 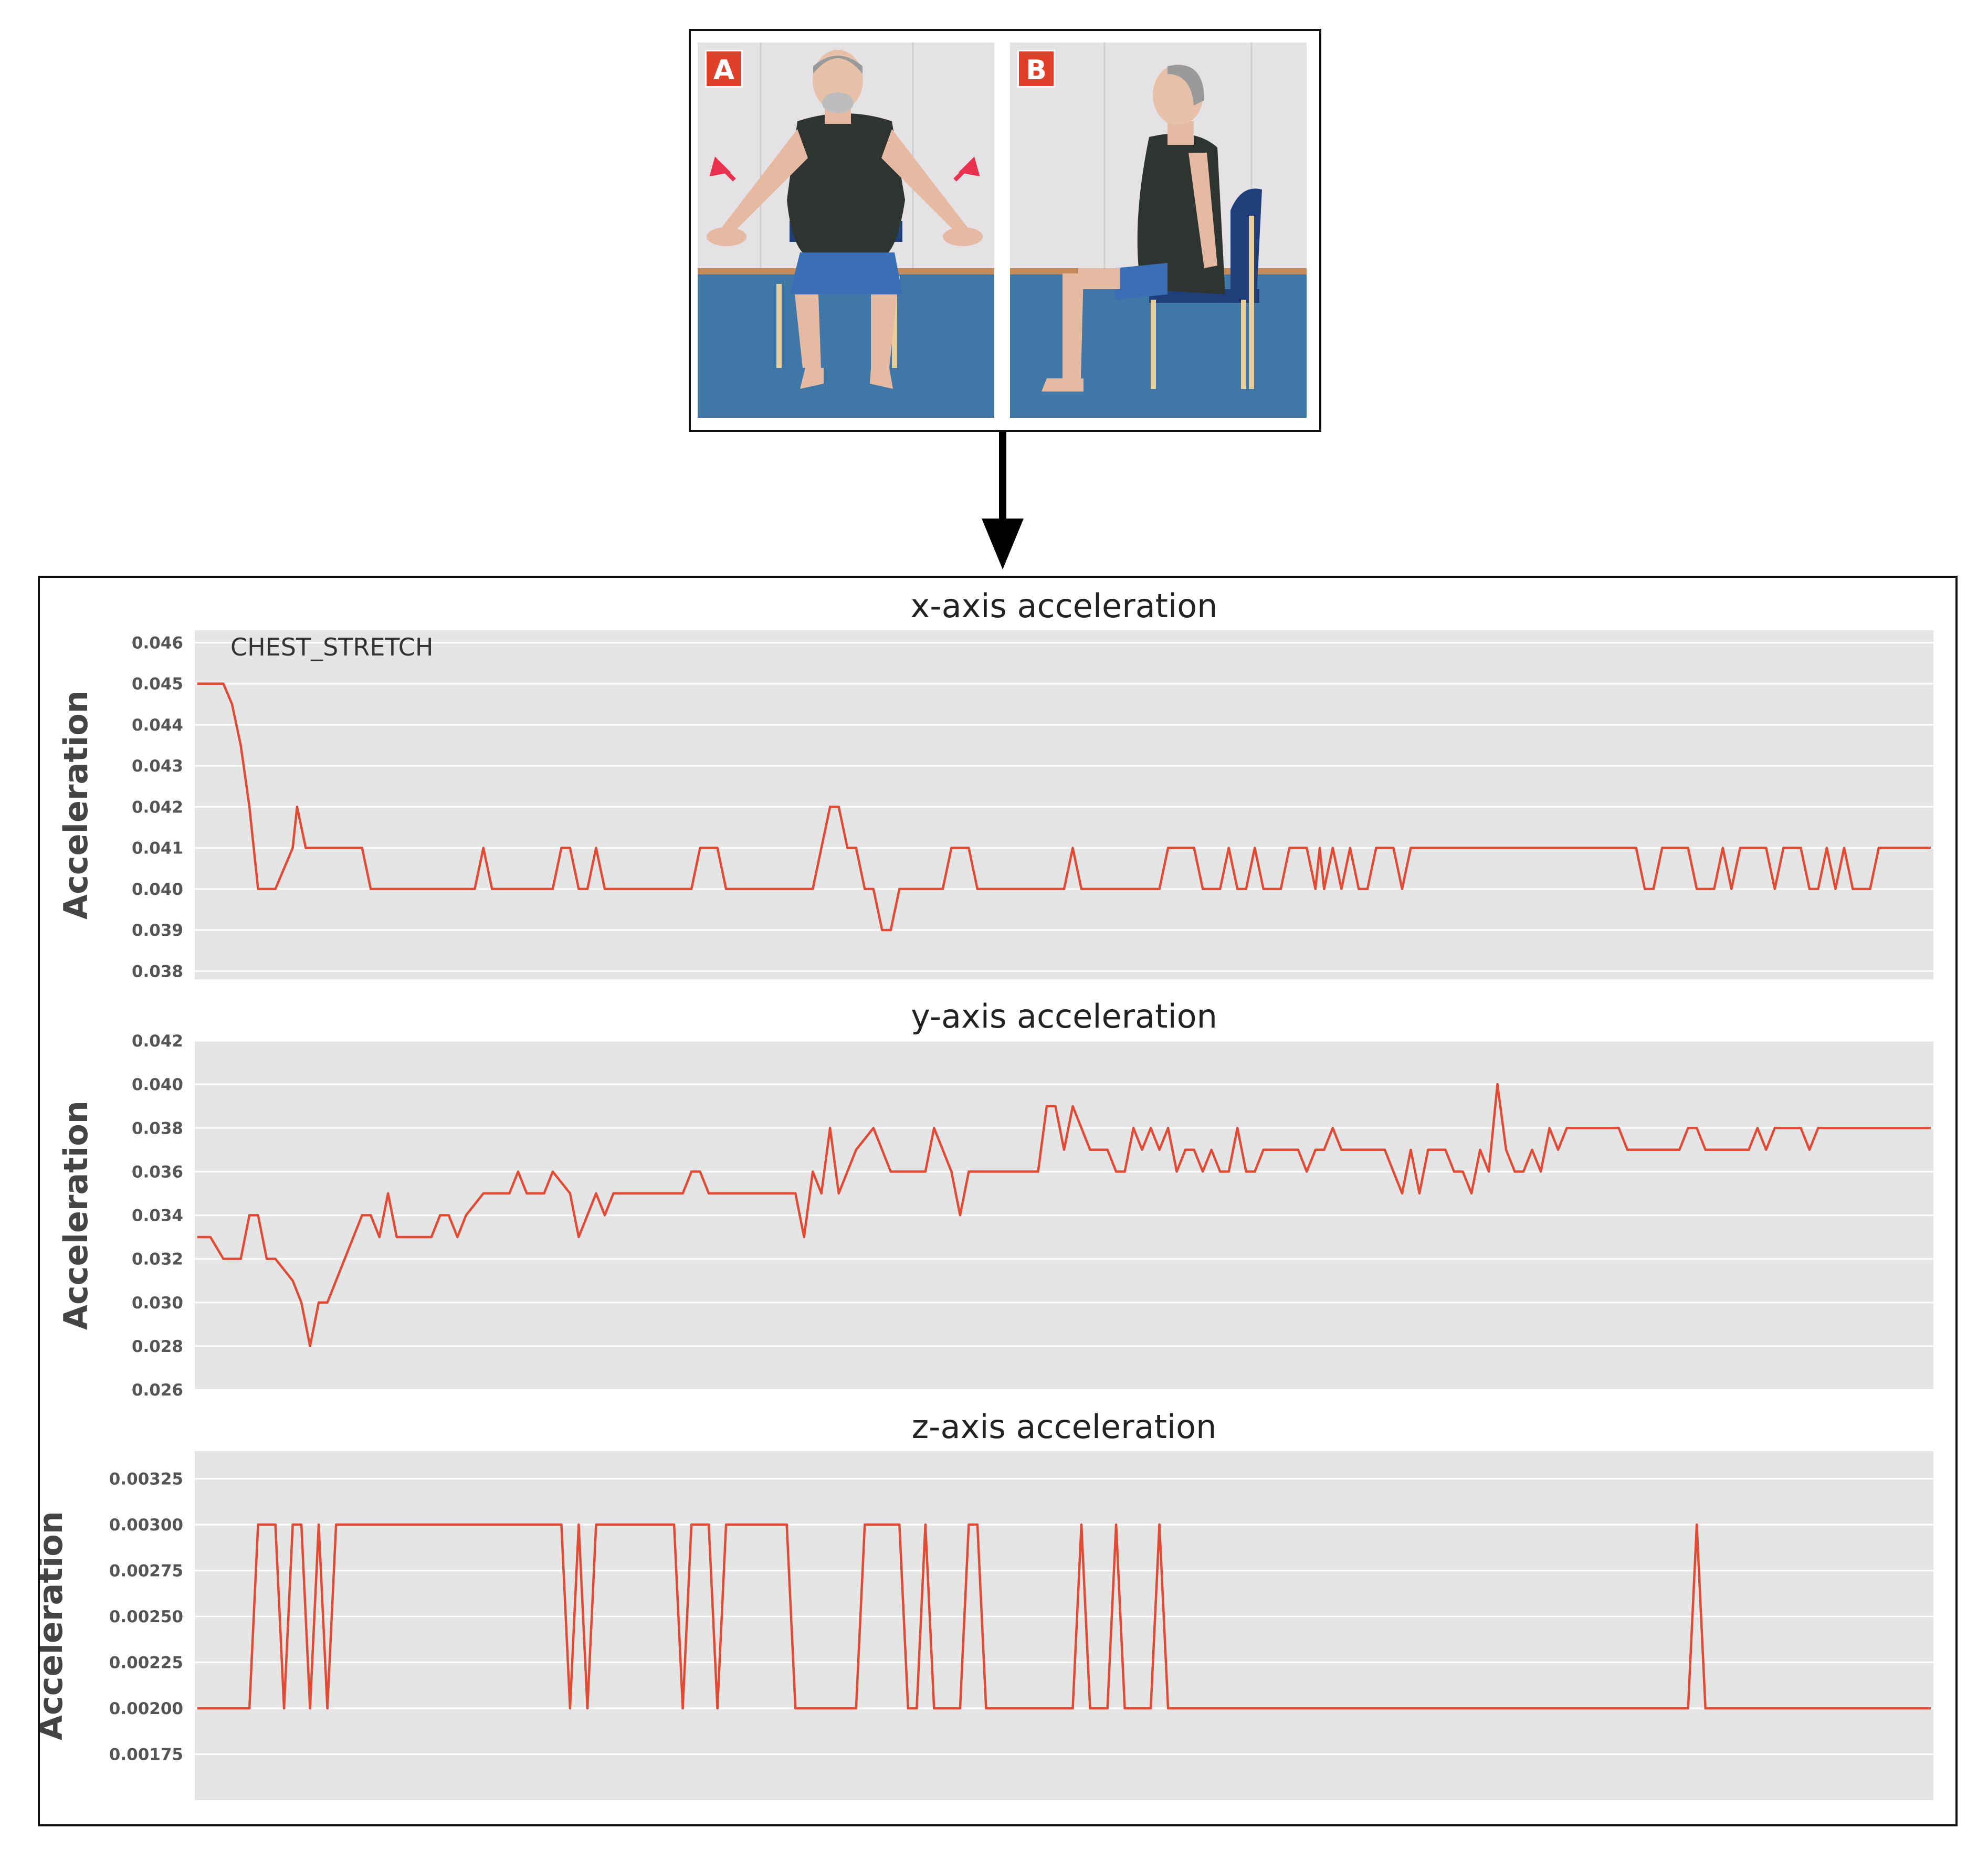 I want to click on photo-panel-b: B, so click(x=1158, y=230).